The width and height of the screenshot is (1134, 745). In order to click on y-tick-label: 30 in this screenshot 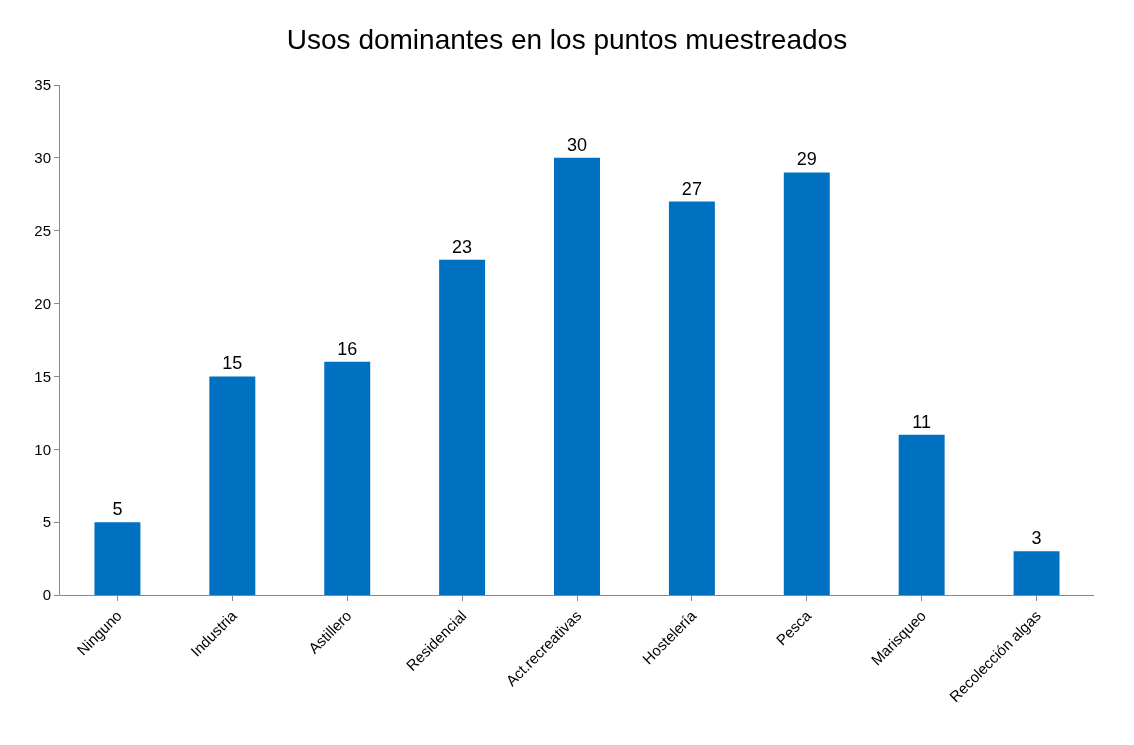, I will do `click(42, 158)`.